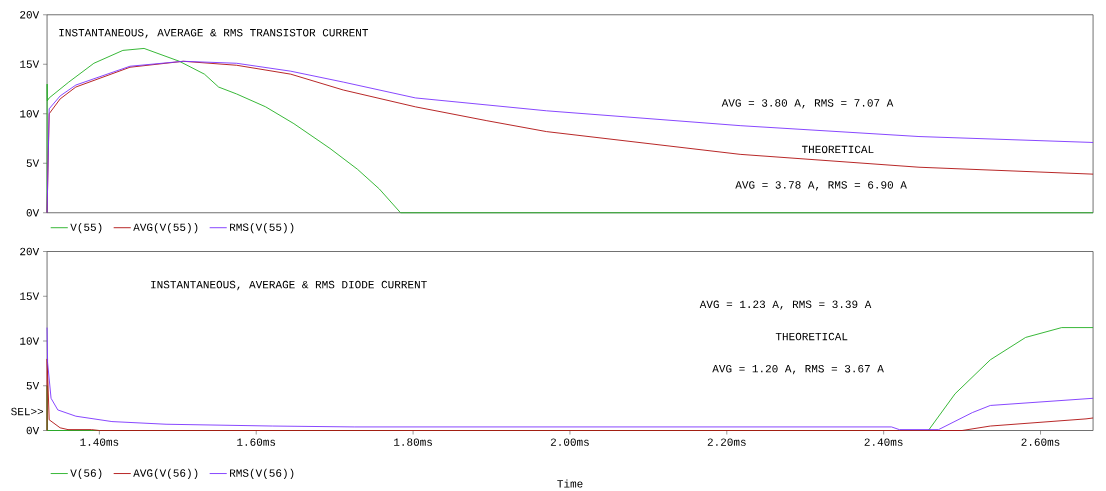  I want to click on legend-label: AVG(V(56)), so click(165, 473).